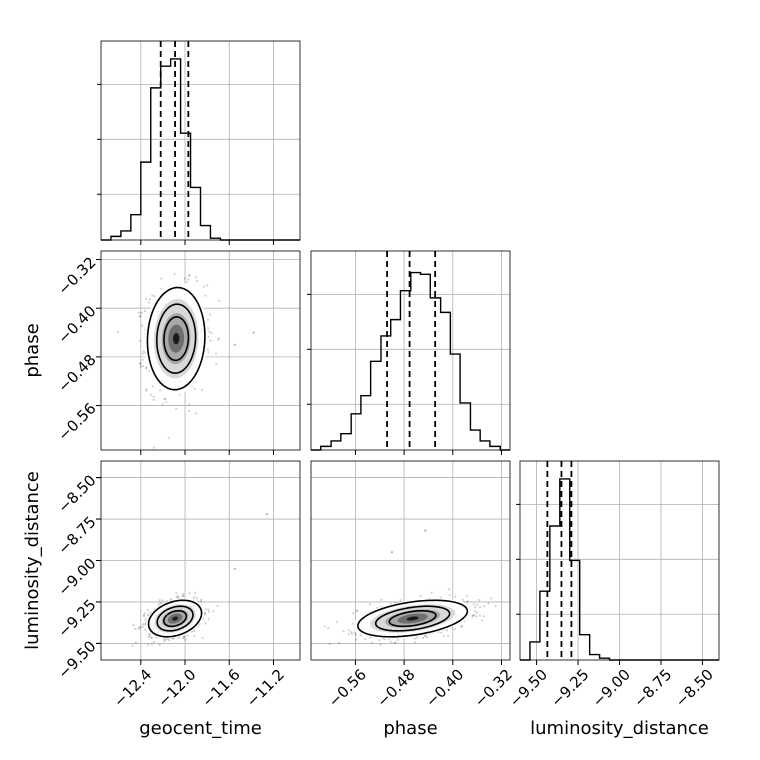 This screenshot has height=760, width=760. Describe the element at coordinates (76, 373) in the screenshot. I see `y-tick-label-phase: −0.48` at that location.